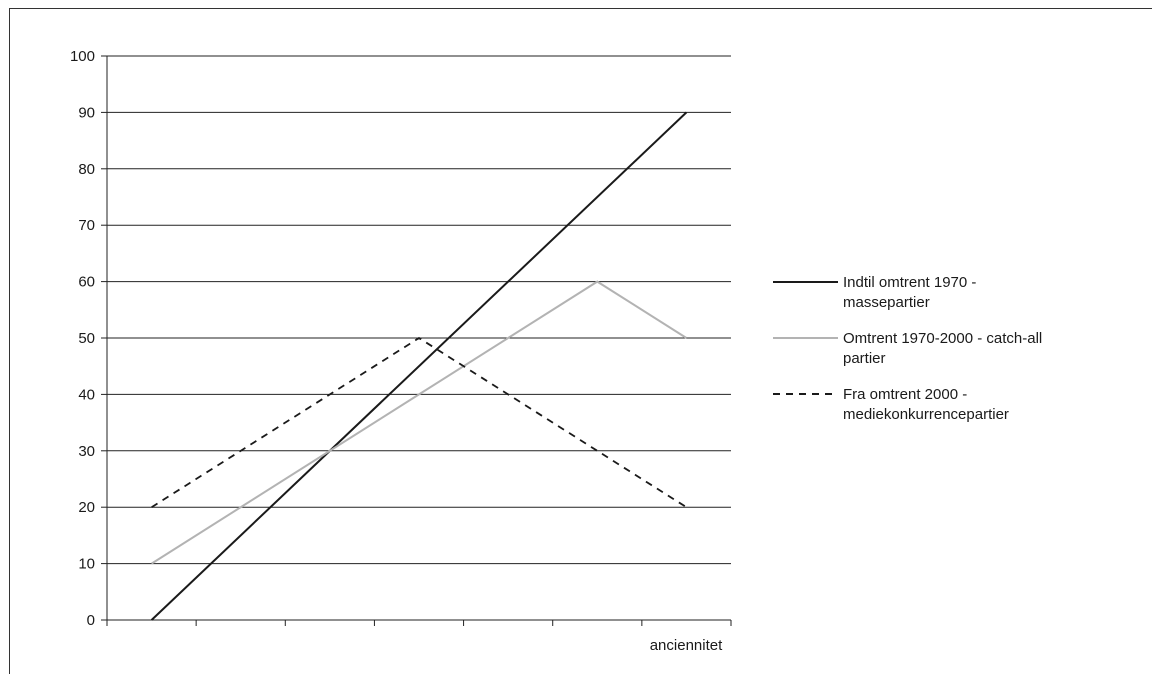 The width and height of the screenshot is (1152, 674). What do you see at coordinates (86, 451) in the screenshot?
I see `y-tick-label-30: 30` at bounding box center [86, 451].